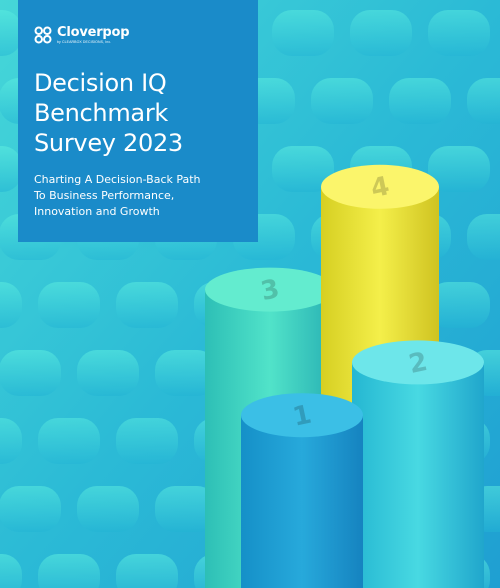 Image resolution: width=500 pixels, height=588 pixels. I want to click on bar-label-2: 2, so click(418, 363).